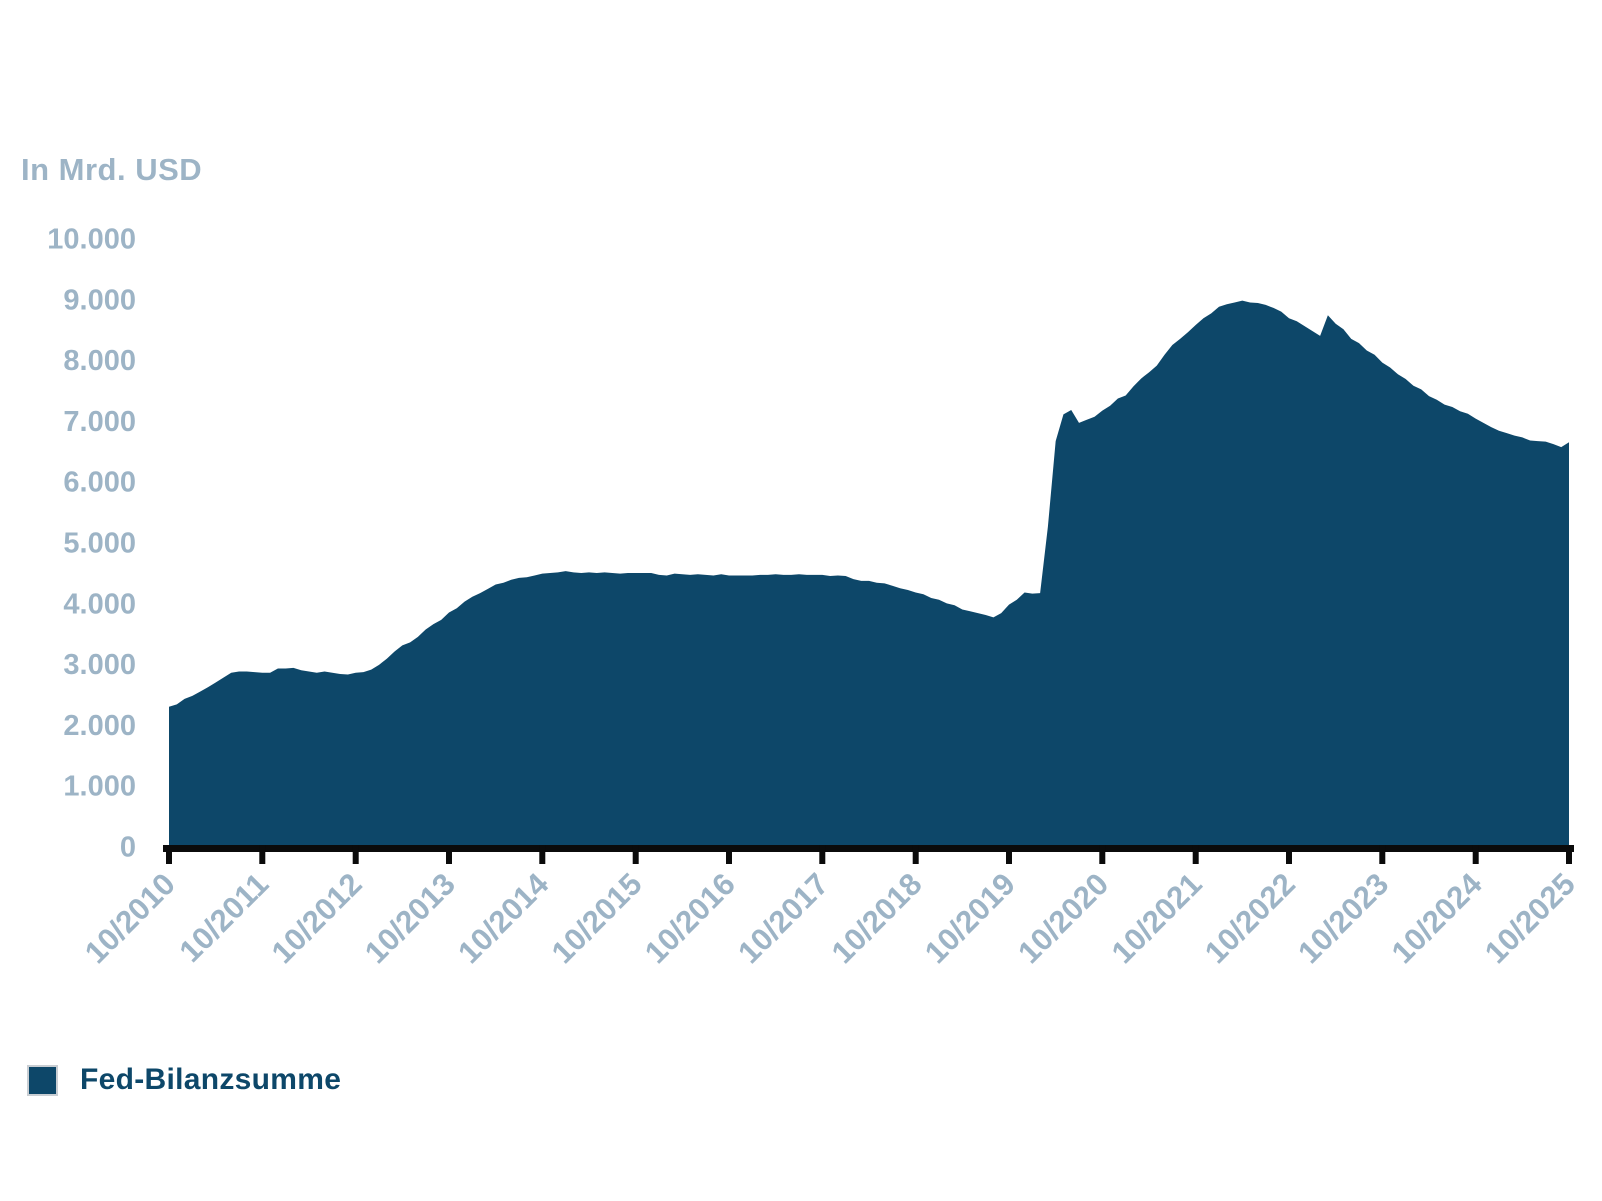 This screenshot has height=1201, width=1602. What do you see at coordinates (99, 300) in the screenshot?
I see `y-tick-label: 9.000` at bounding box center [99, 300].